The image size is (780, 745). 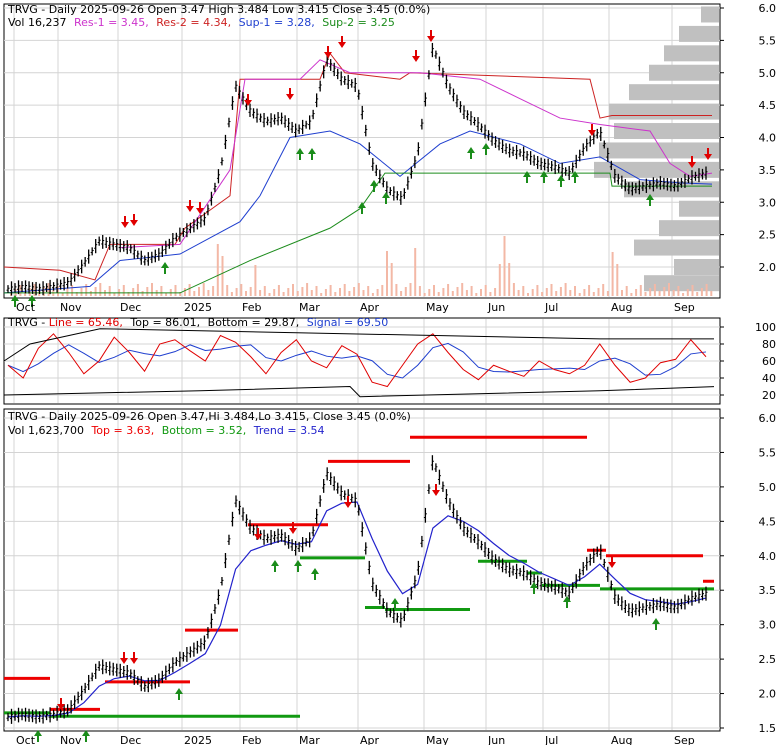 I want to click on trend-y-tick-label: 1.5, so click(x=768, y=728).